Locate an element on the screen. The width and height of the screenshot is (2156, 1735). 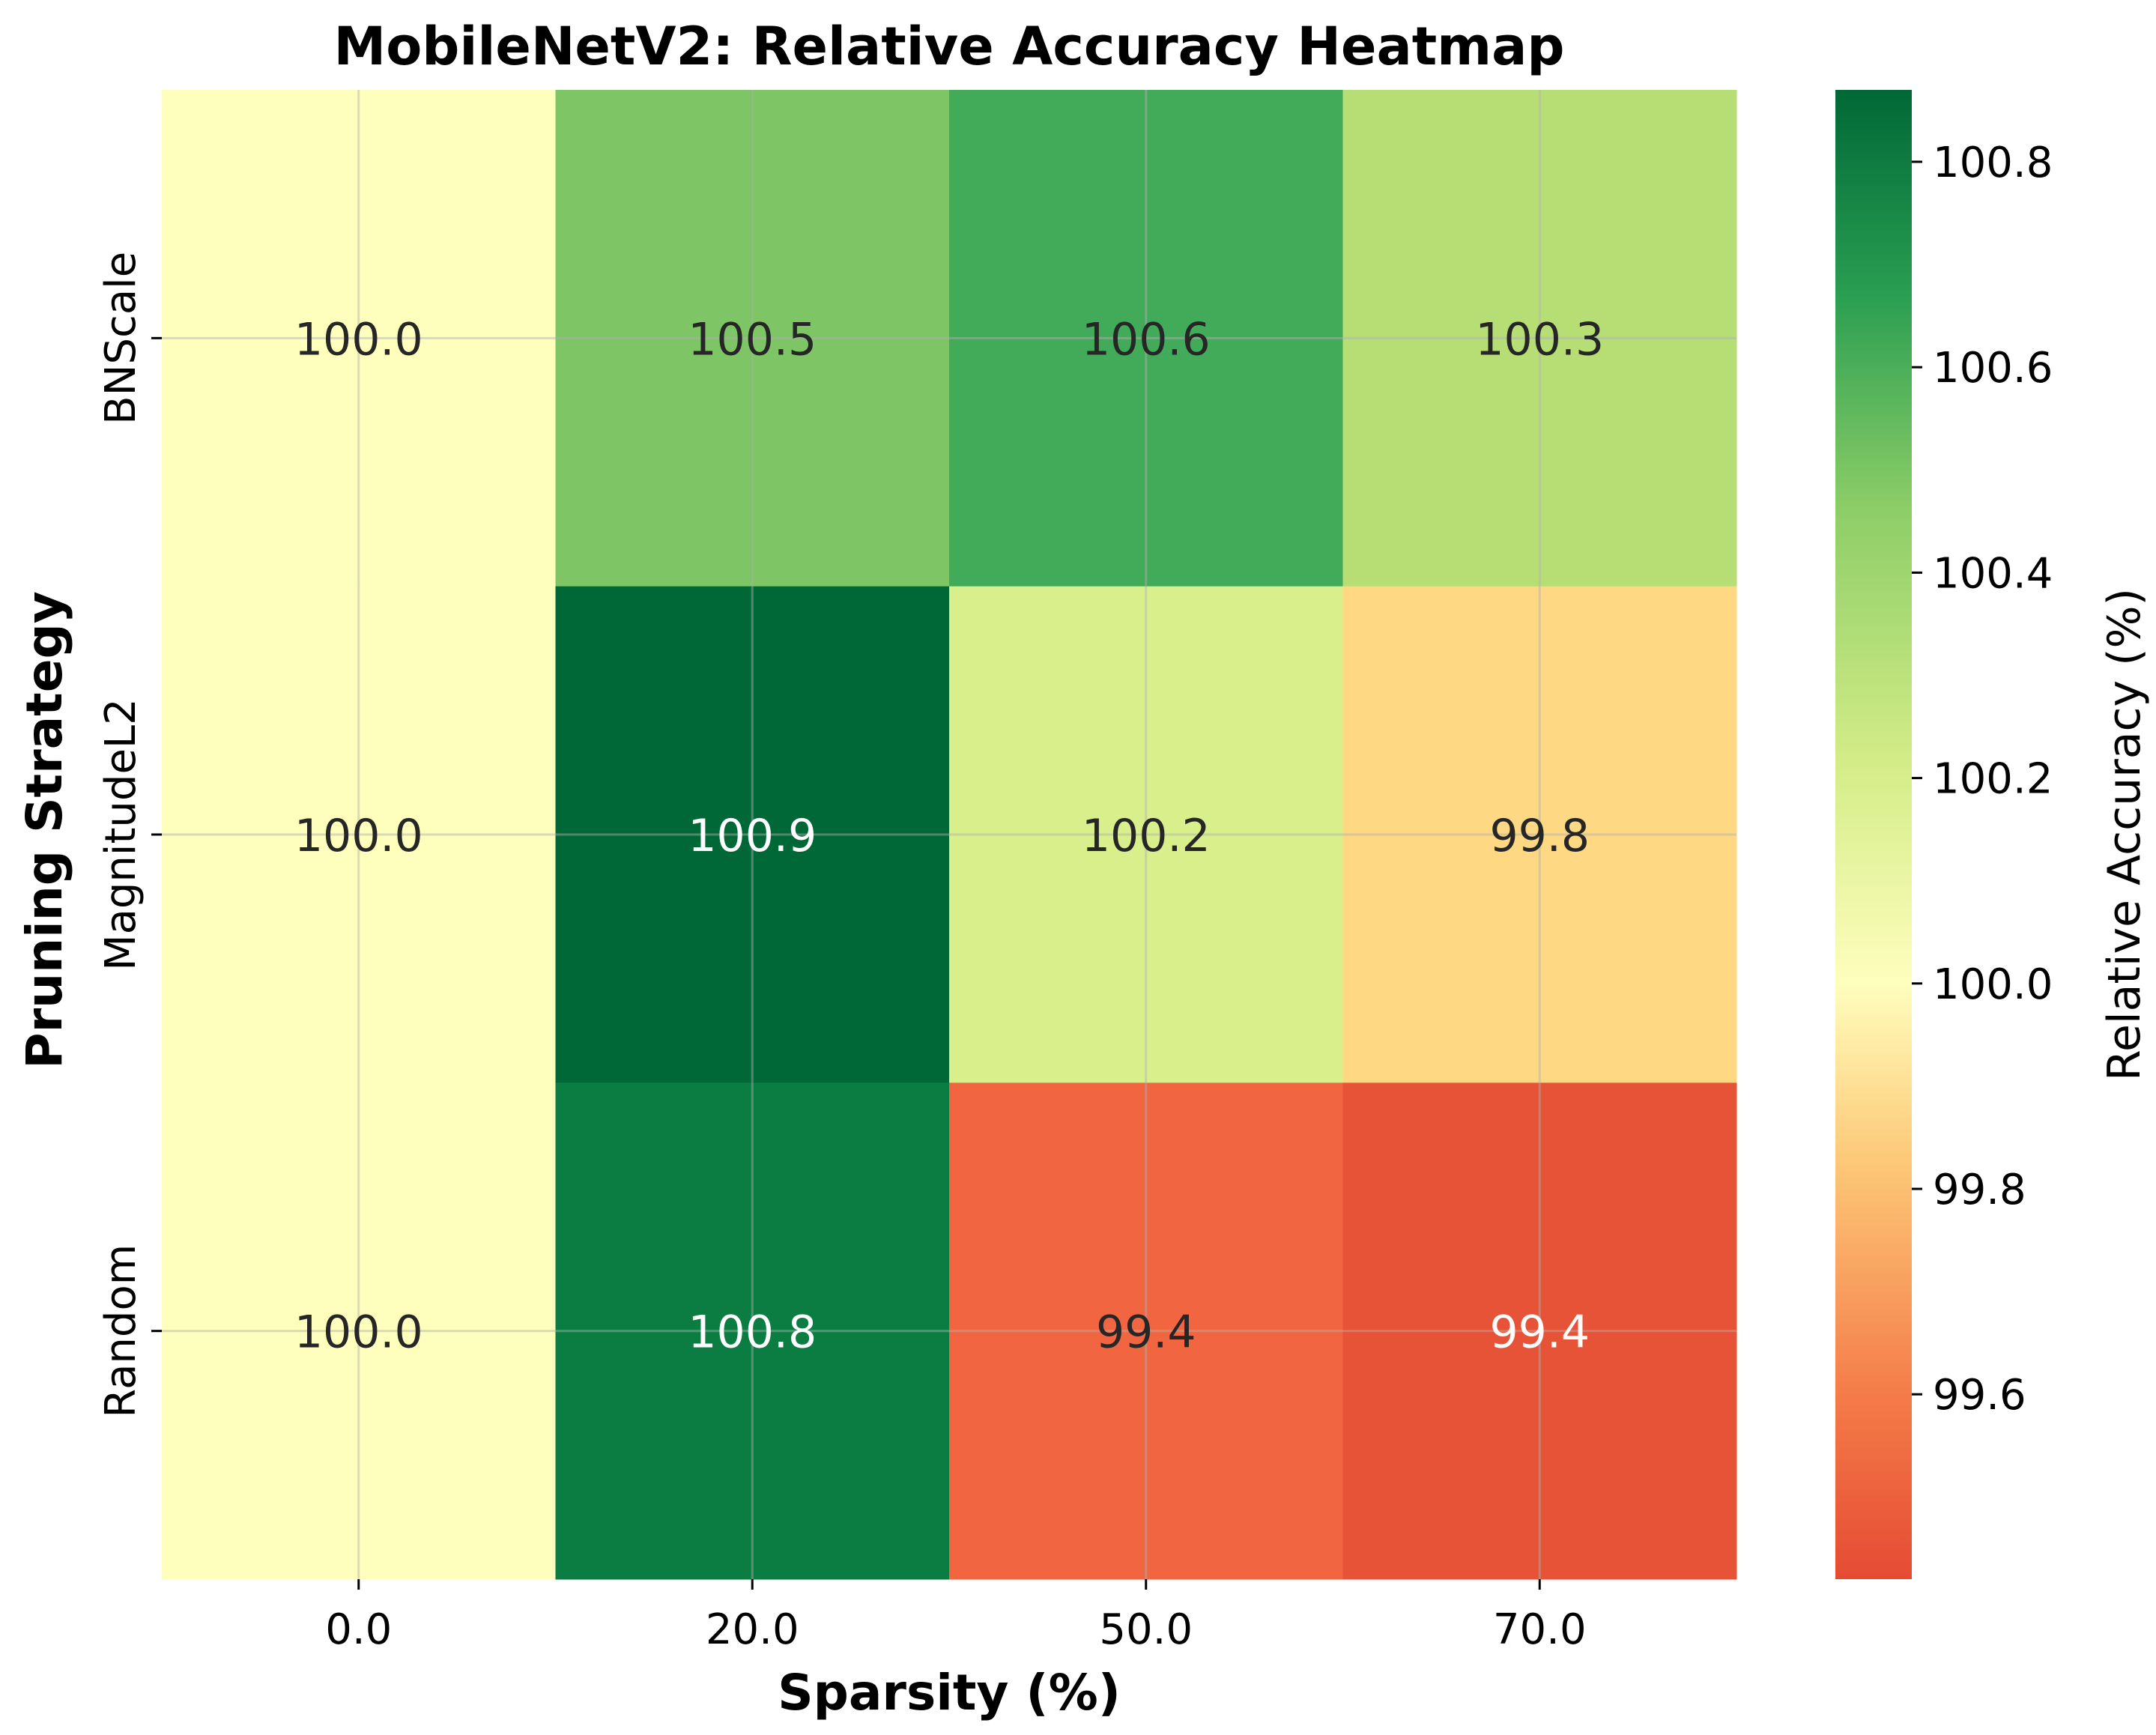
cell-value-label: 100.3 is located at coordinates (1539, 339).